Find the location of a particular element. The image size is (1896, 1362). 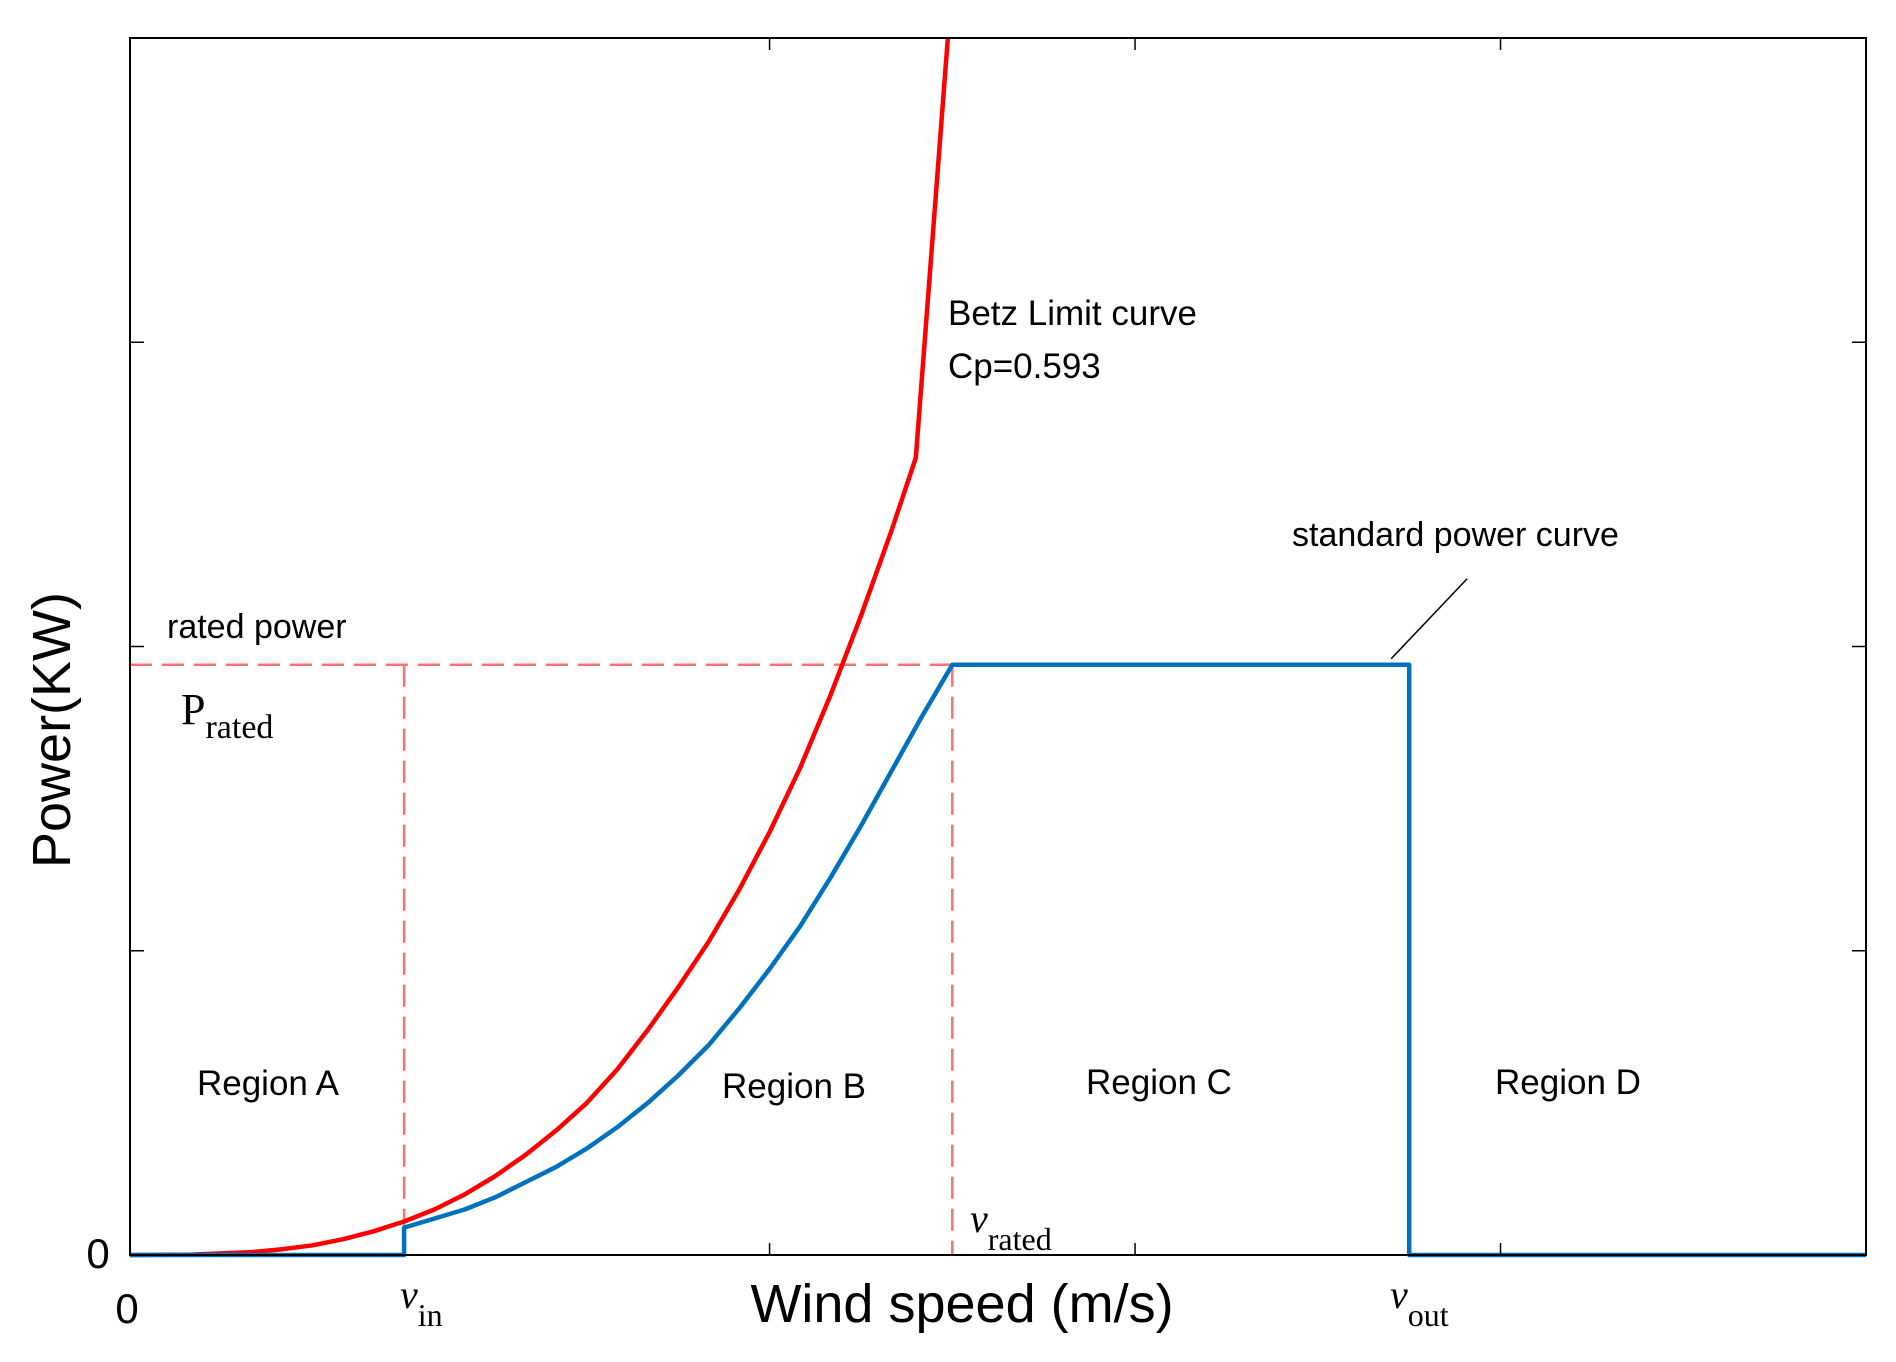

v-rated-label: vrated is located at coordinates (1011, 1226).